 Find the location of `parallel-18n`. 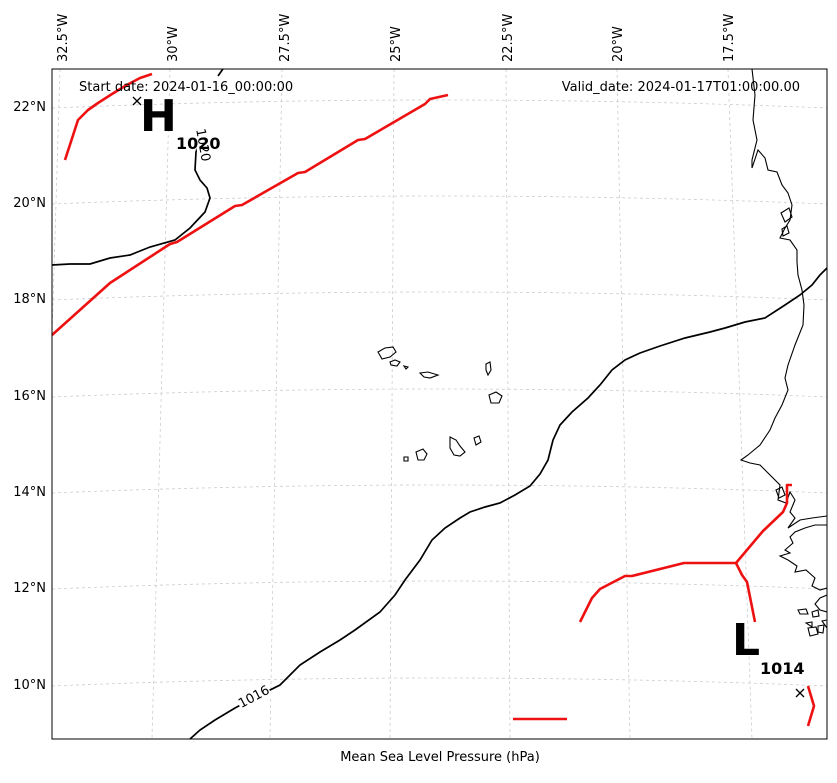

parallel-18n is located at coordinates (439, 296).